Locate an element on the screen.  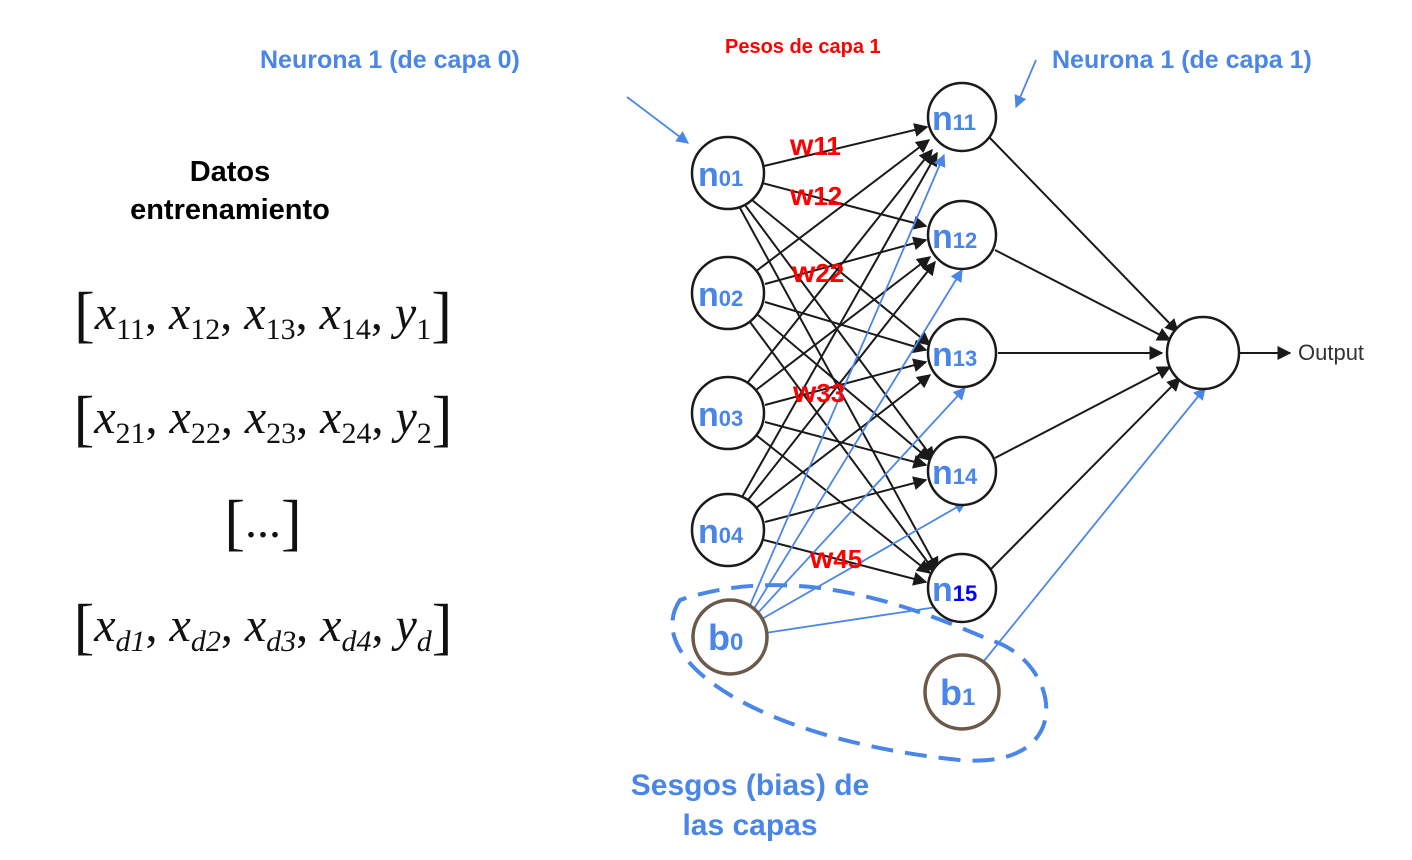
hidden-node-n13: n13 is located at coordinates (962, 353).